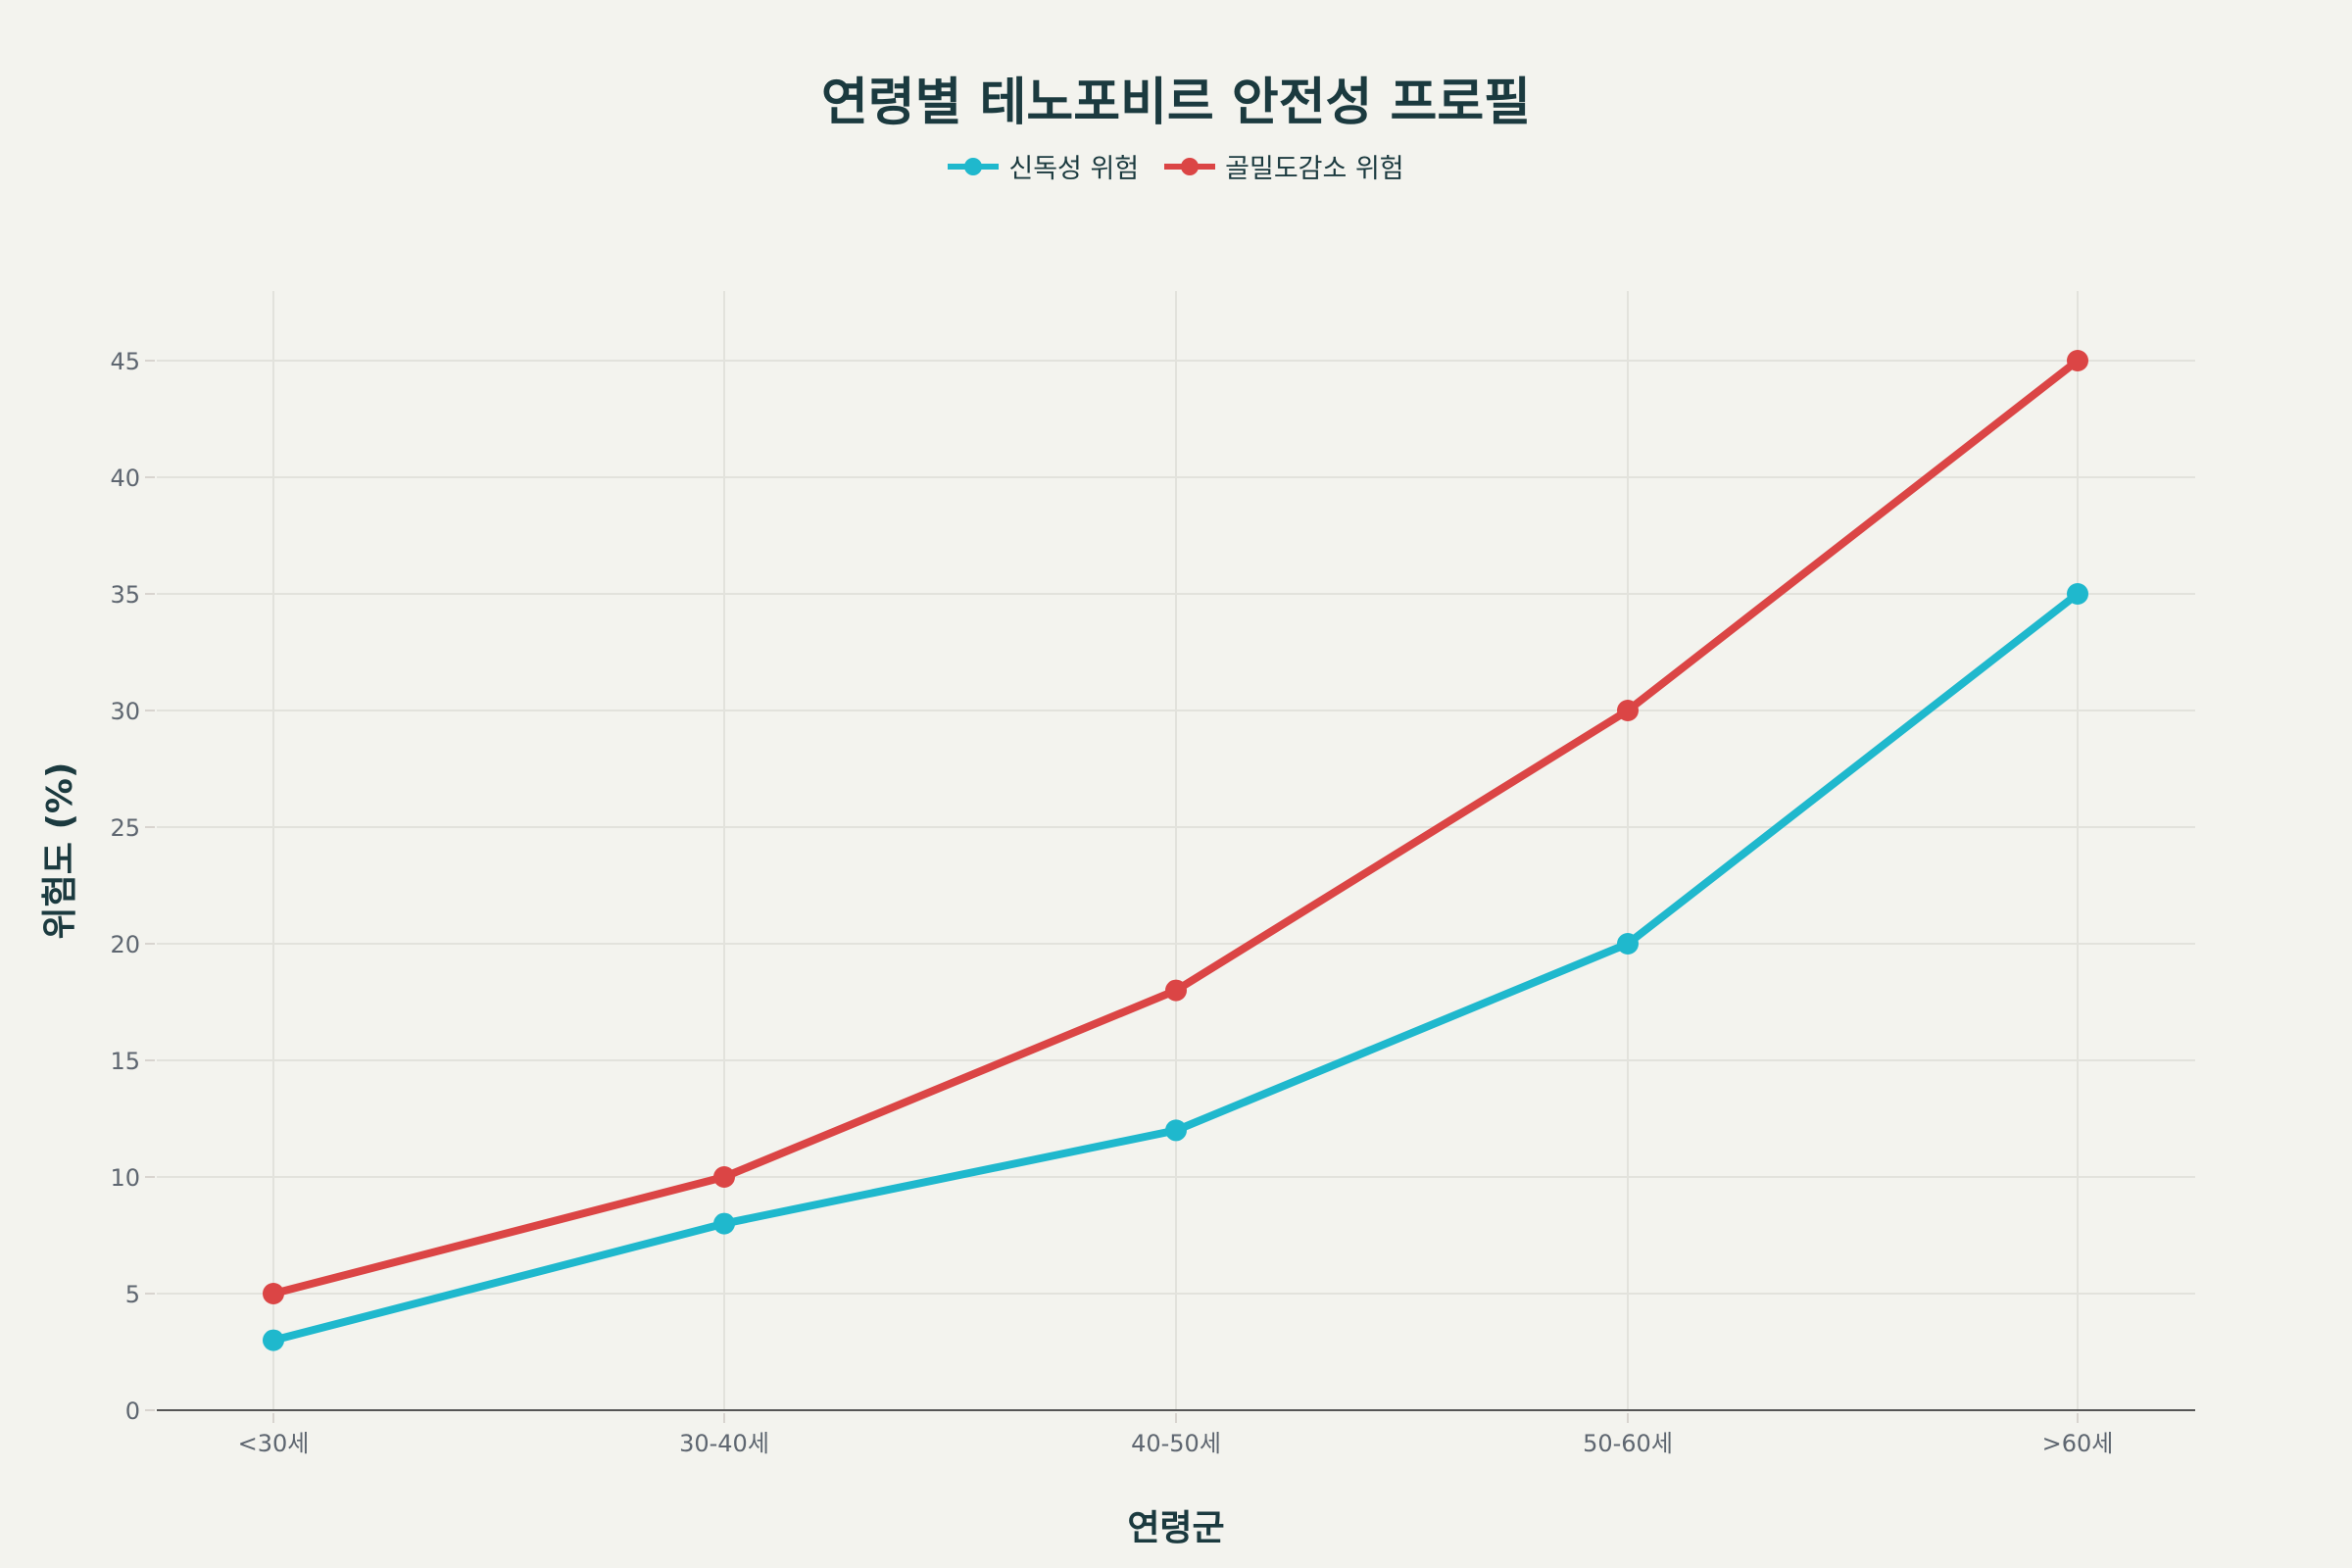 This screenshot has width=2352, height=1568. What do you see at coordinates (1190, 166) in the screenshot?
I see `legend-marker-bone-density` at bounding box center [1190, 166].